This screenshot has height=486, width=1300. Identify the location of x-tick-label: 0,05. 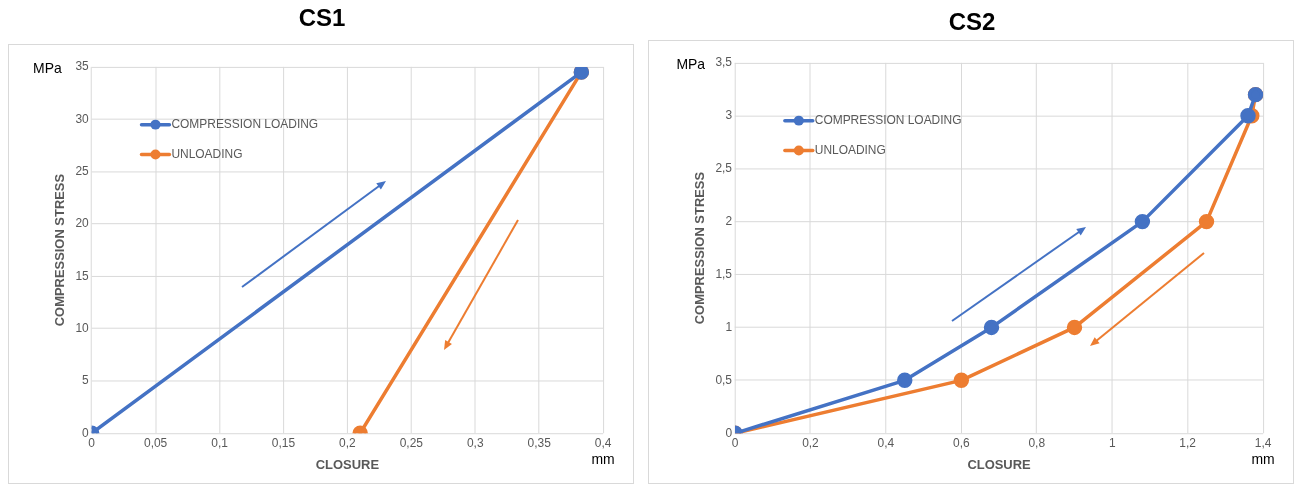
(155, 442).